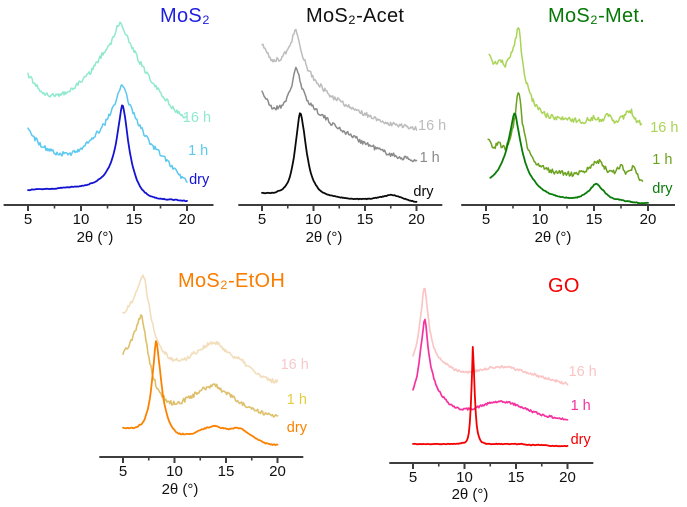  Describe the element at coordinates (198, 151) in the screenshot. I see `series-label-mos2-1h: 1 h` at that location.